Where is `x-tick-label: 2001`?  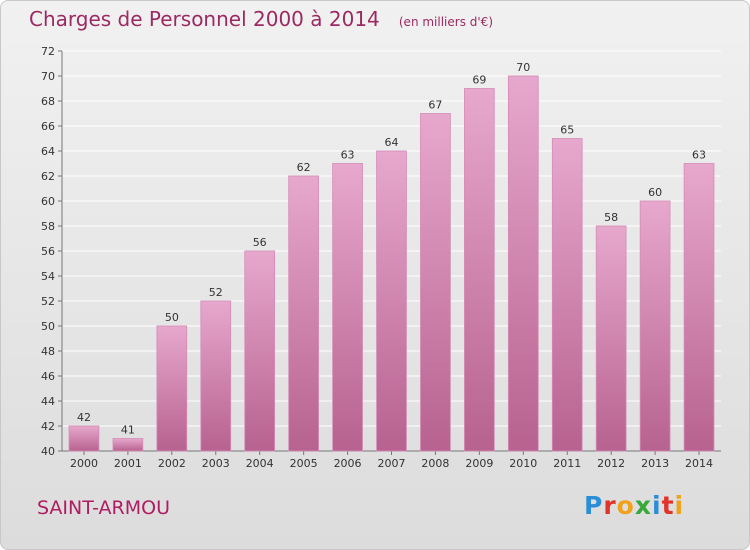 x-tick-label: 2001 is located at coordinates (128, 463).